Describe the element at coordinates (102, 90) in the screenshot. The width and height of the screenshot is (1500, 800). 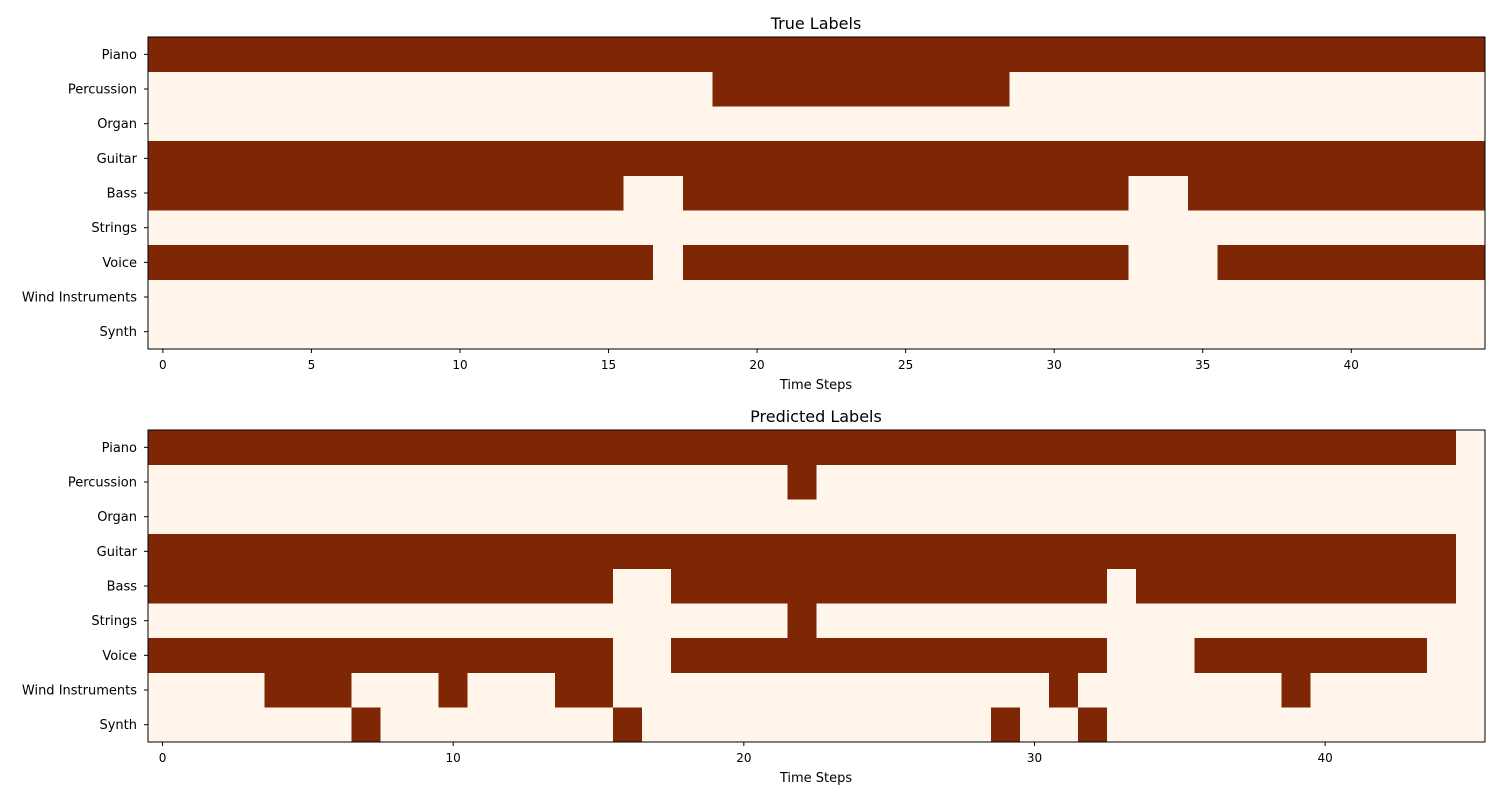
I see `true-ytick-label-percussion: Percussion` at that location.